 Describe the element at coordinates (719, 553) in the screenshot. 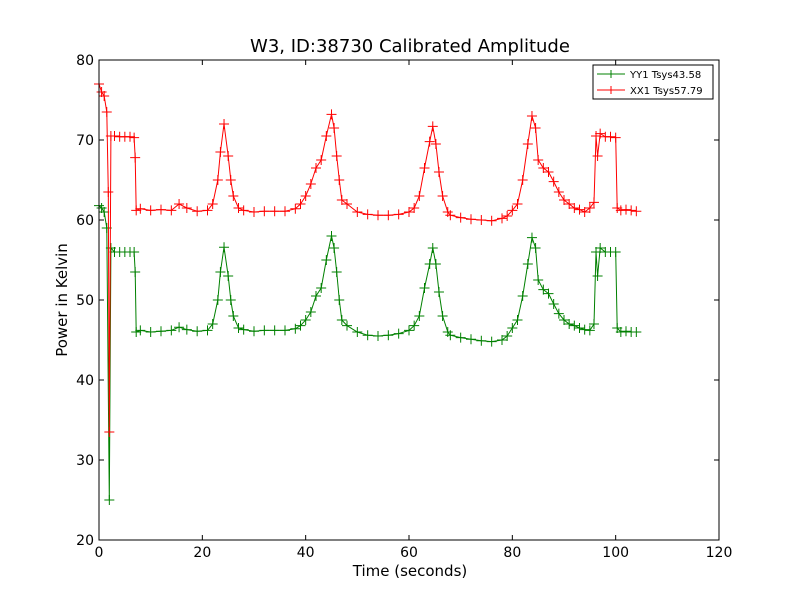

I see `x-tick-label: 120` at that location.